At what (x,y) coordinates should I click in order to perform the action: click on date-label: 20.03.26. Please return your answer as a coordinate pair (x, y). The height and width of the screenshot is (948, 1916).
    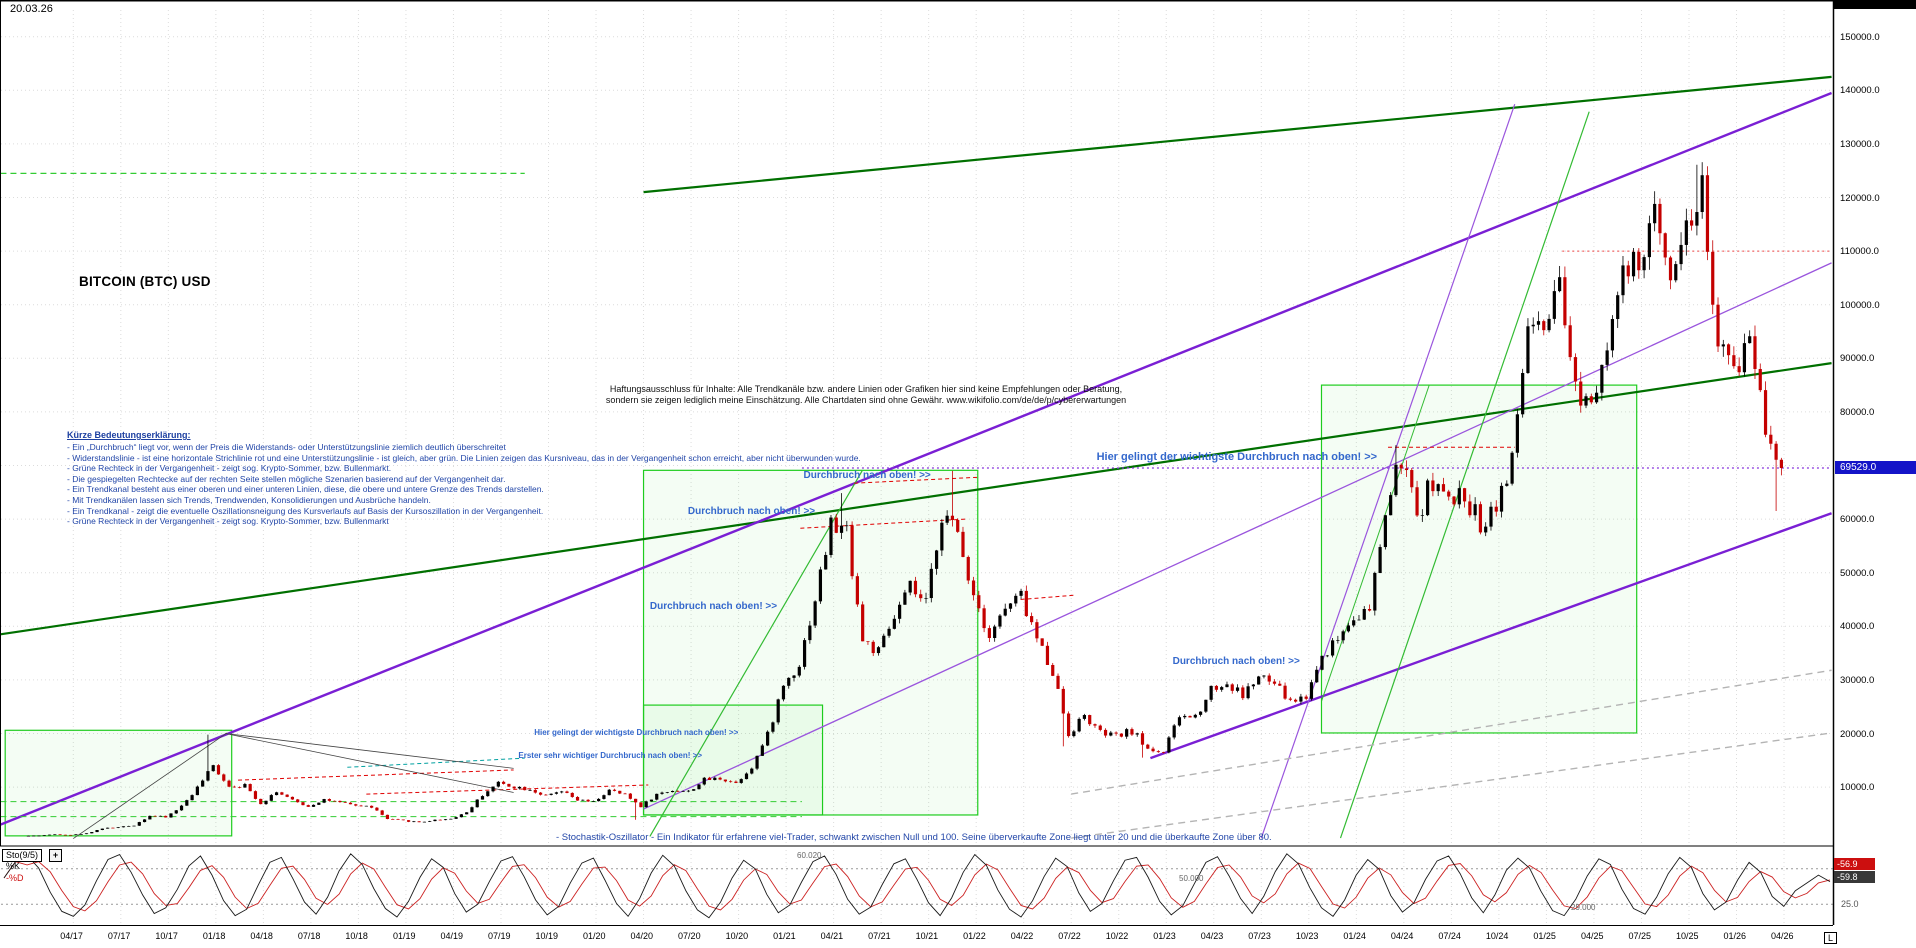
    Looking at the image, I should click on (31, 9).